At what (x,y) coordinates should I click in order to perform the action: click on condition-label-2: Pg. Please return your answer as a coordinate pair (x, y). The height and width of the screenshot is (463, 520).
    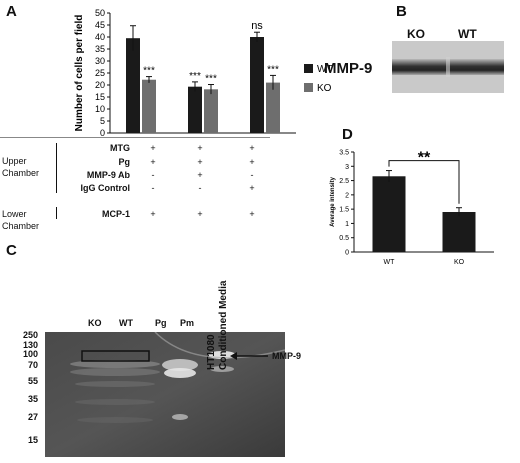
    Looking at the image, I should click on (124, 162).